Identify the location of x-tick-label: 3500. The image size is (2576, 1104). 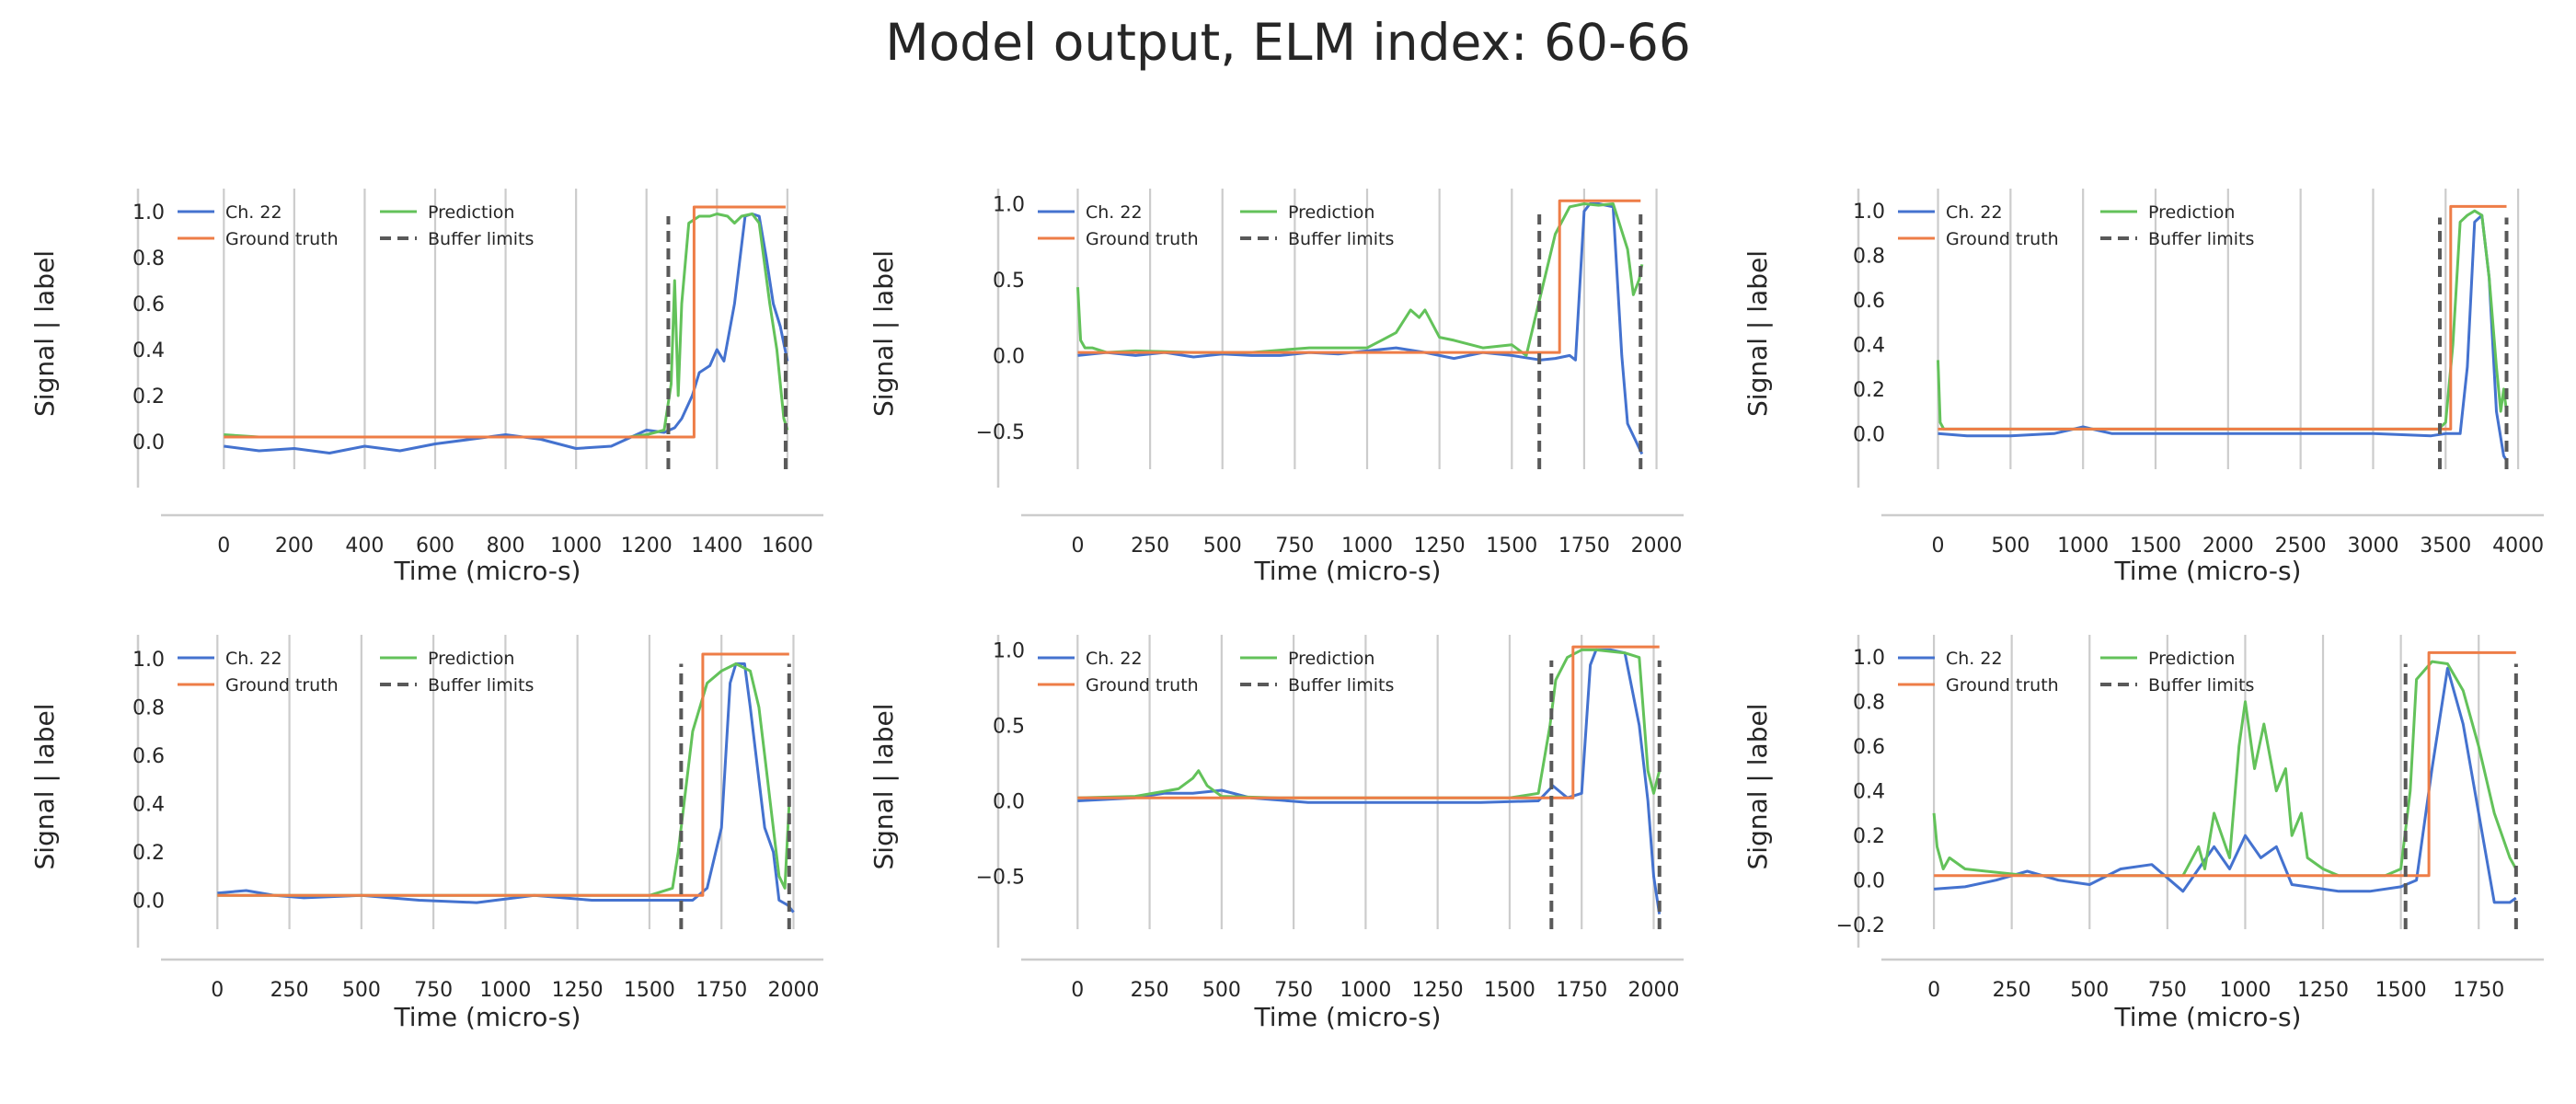
(2445, 546).